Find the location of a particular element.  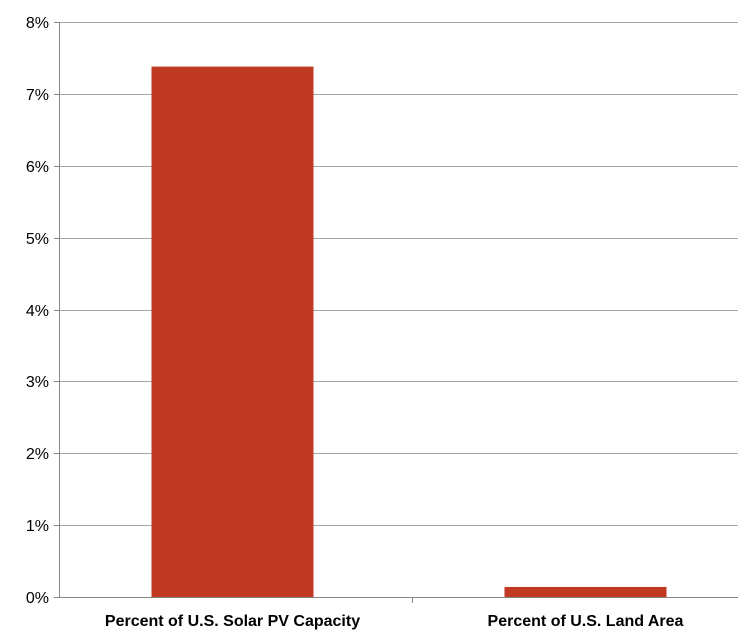

bar is located at coordinates (585, 591).